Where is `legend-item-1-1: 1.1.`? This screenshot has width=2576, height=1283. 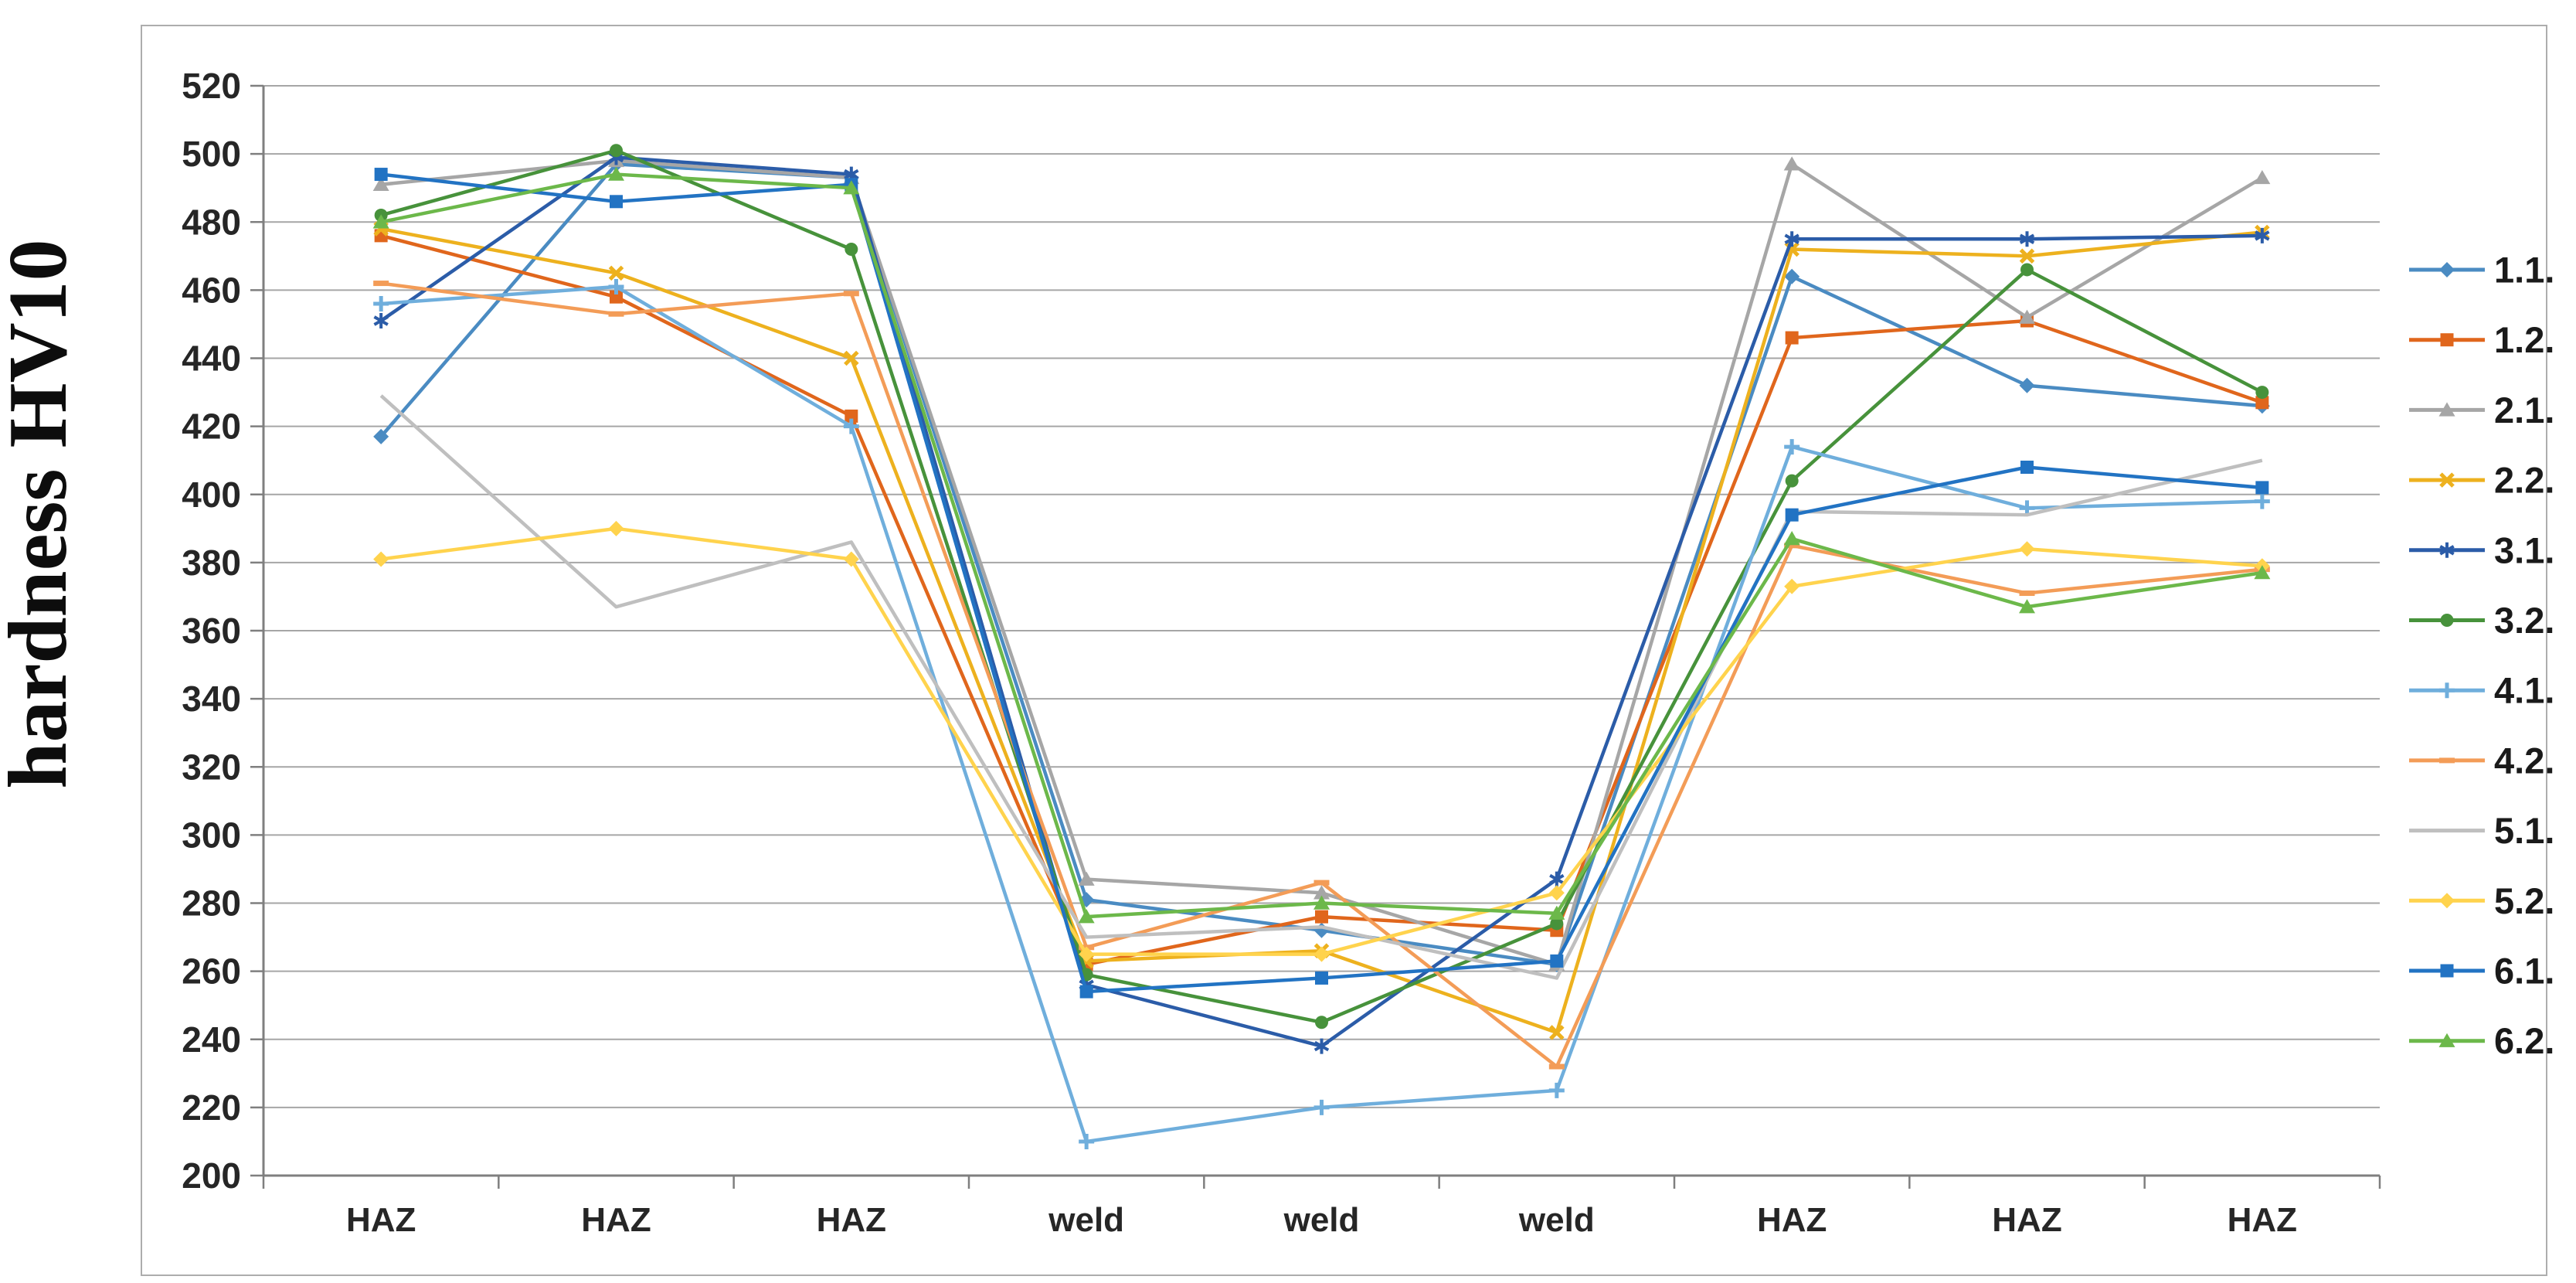
legend-item-1-1: 1.1. is located at coordinates (2481, 269).